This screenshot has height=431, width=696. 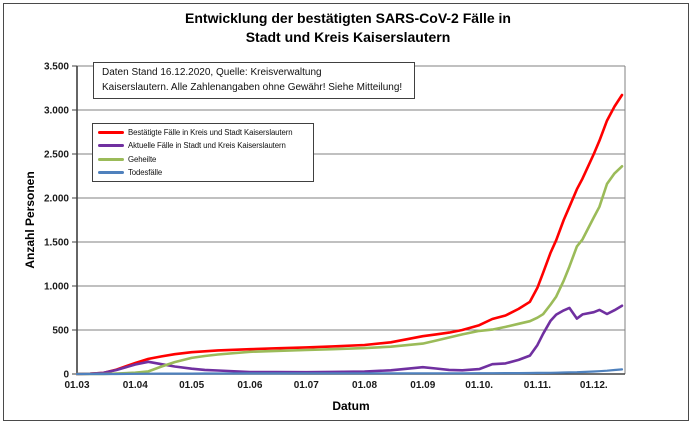 I want to click on y-tick-label: 1.000, so click(x=56, y=287).